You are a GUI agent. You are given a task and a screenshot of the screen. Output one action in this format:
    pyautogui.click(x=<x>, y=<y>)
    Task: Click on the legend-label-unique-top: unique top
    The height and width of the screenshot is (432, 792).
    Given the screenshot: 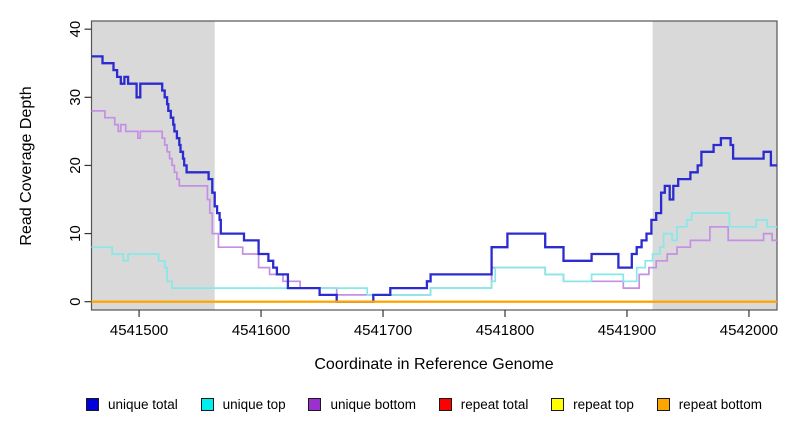 What is the action you would take?
    pyautogui.click(x=254, y=404)
    